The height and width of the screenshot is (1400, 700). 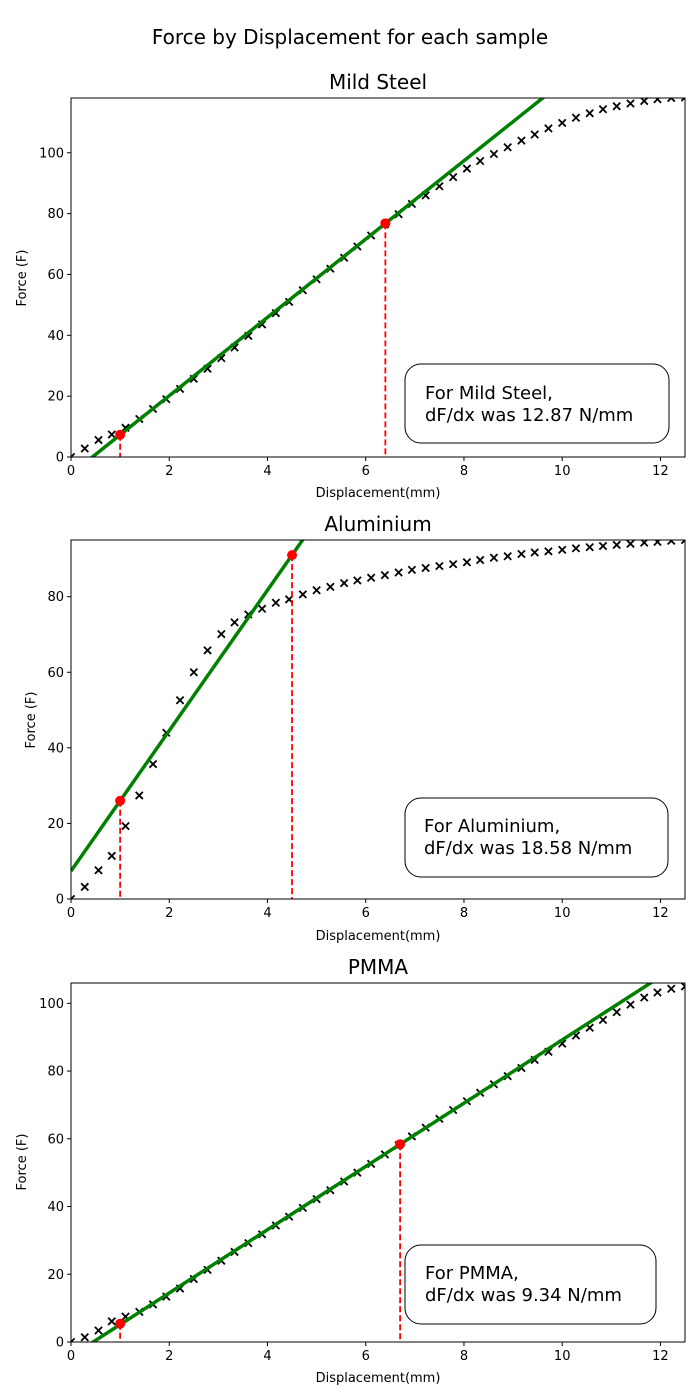 I want to click on aluminium-annotation-box, so click(x=536, y=837).